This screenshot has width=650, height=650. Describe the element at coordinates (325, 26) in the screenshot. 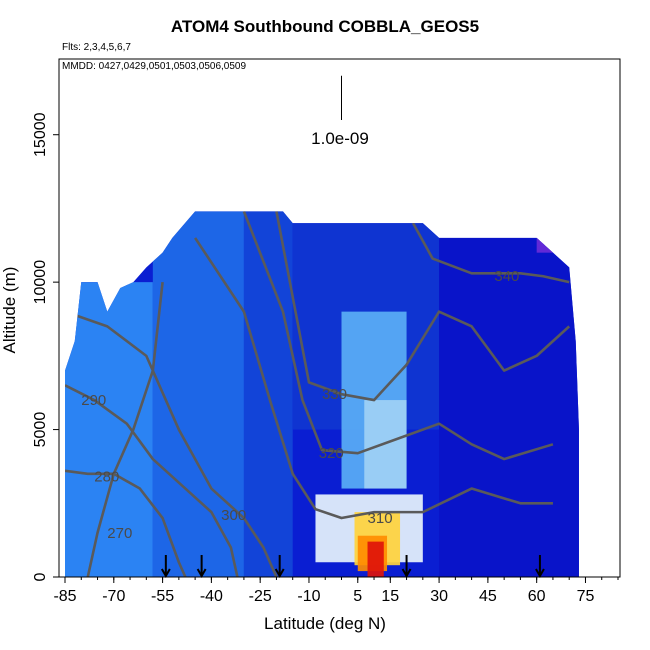

I see `chart-title: ATOM4 Southbound COBBLA_GEOS5` at that location.